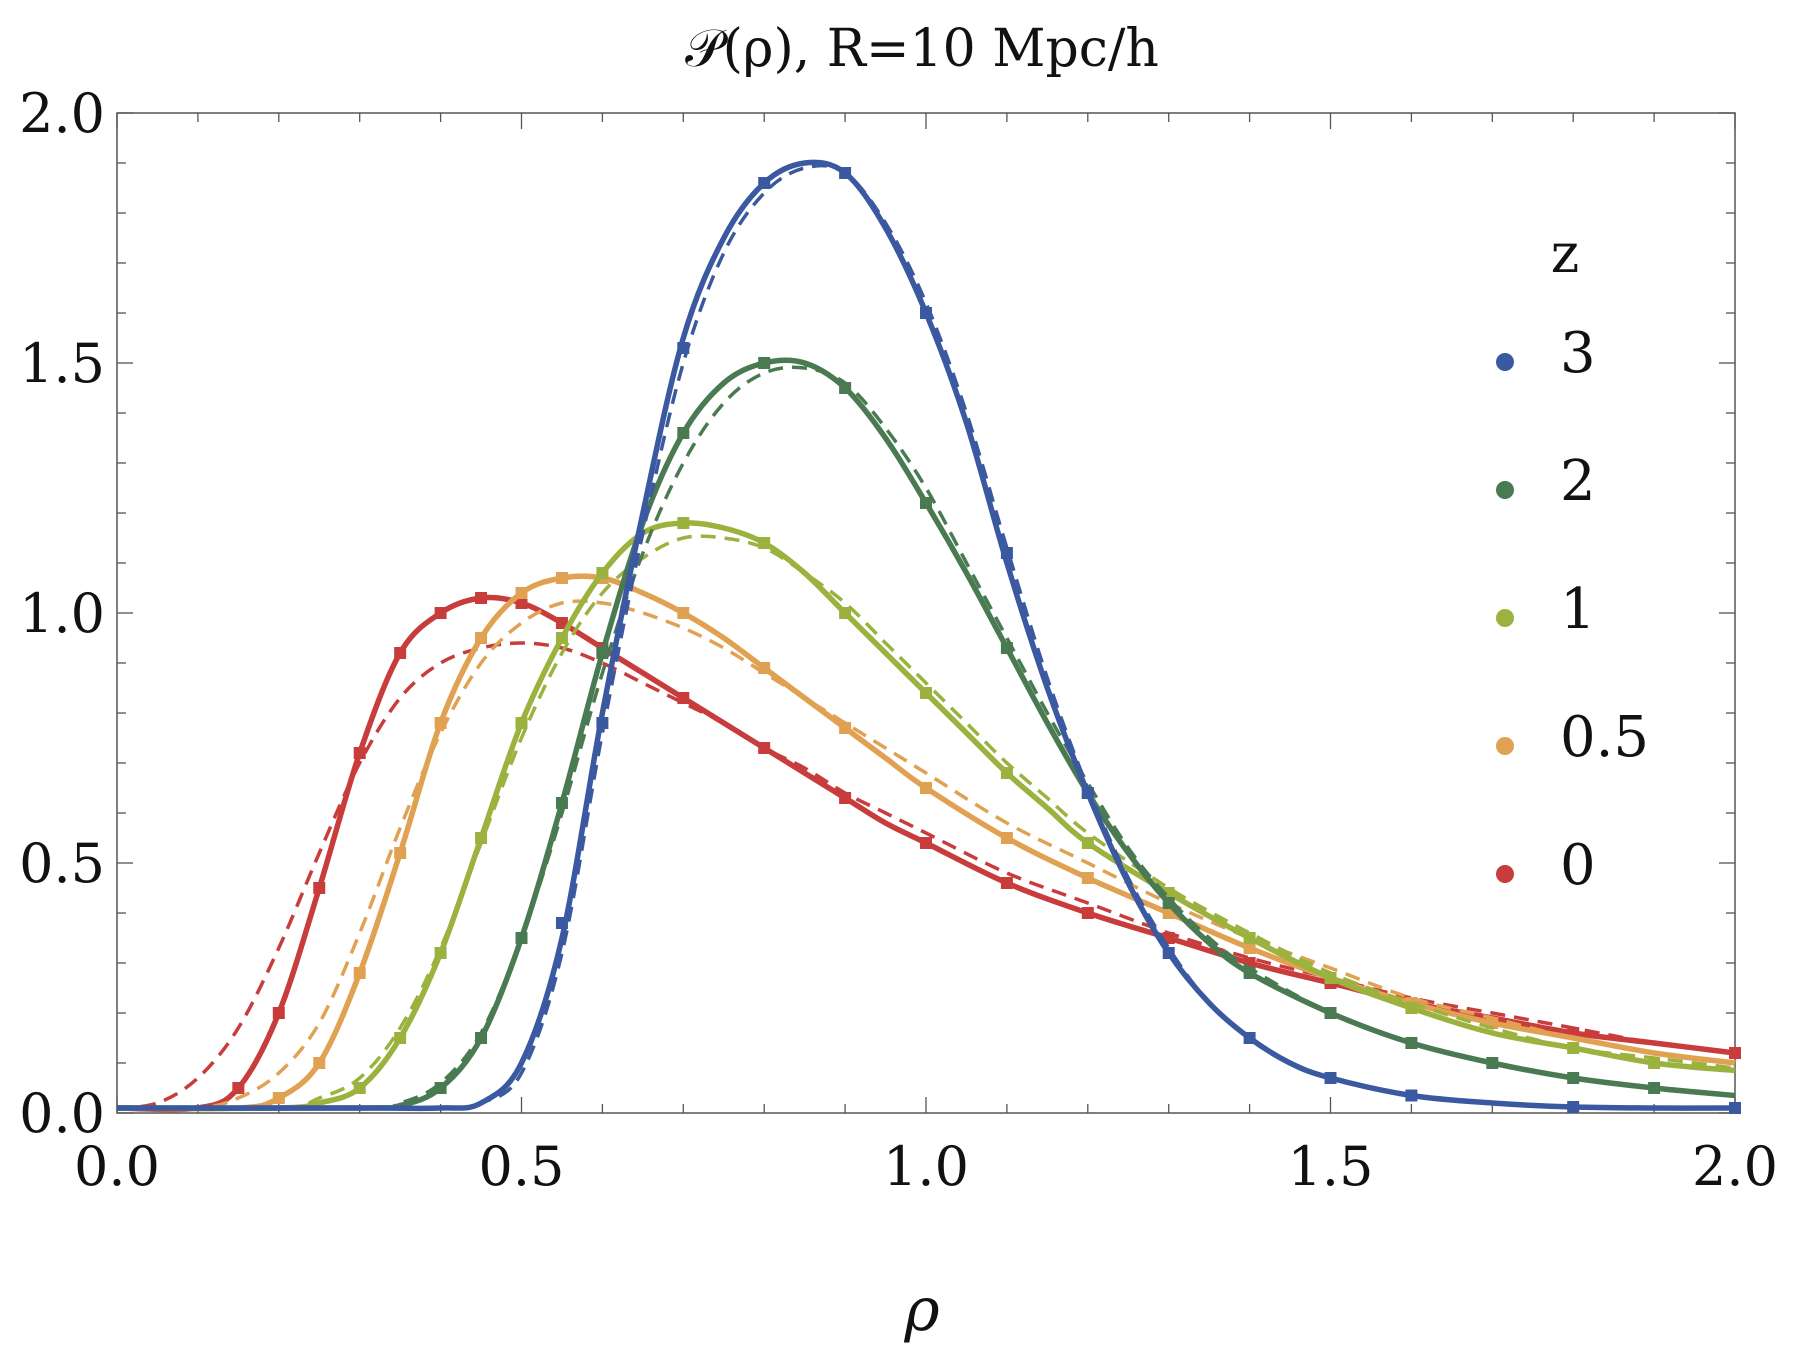 The height and width of the screenshot is (1358, 1796). I want to click on y-tick-label: 0.5, so click(62, 863).